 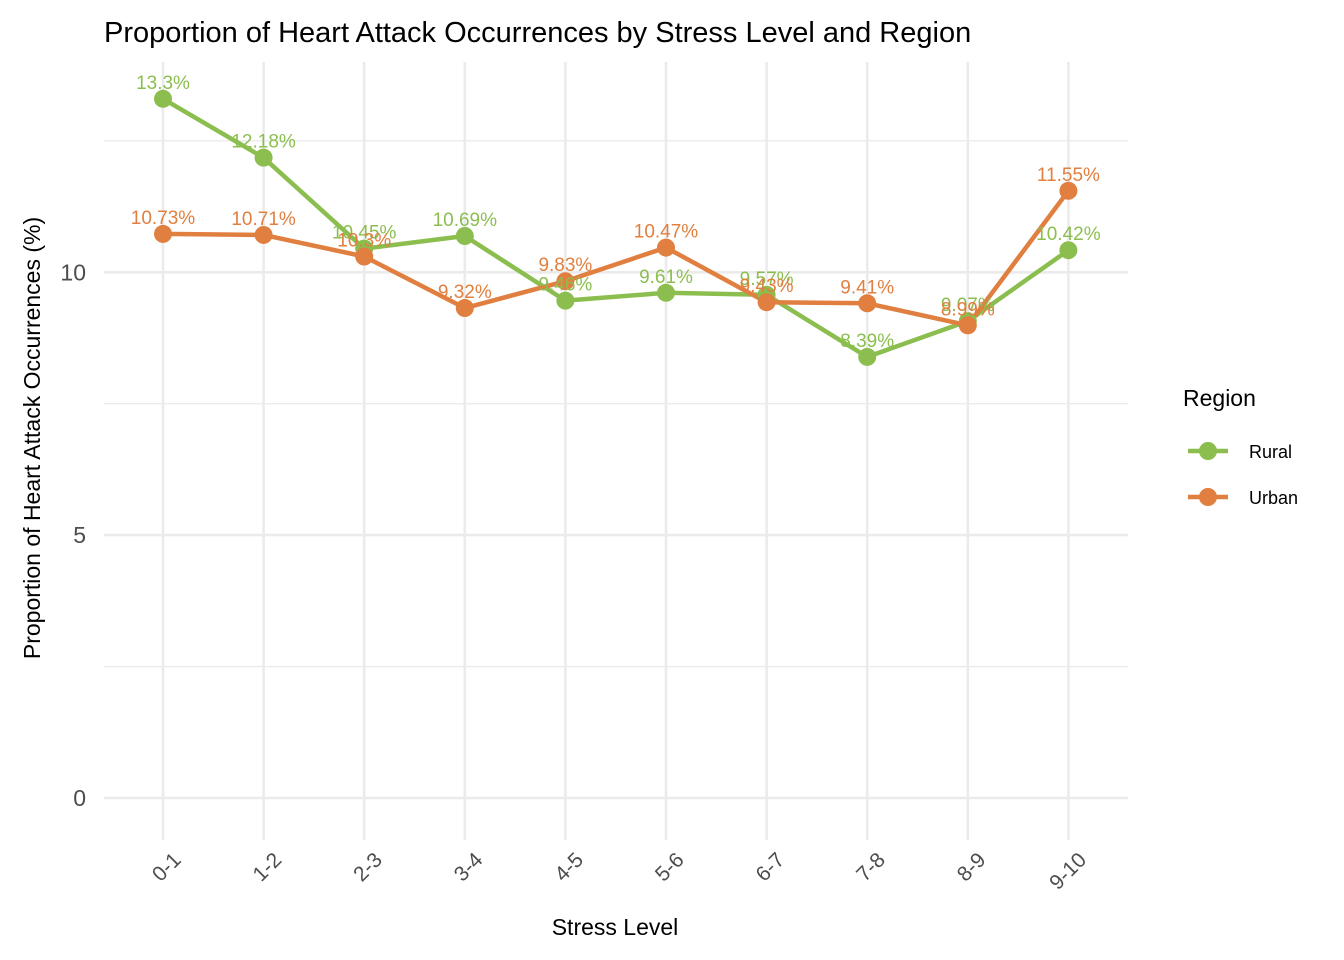 I want to click on data-label-rural: 9.61%, so click(x=666, y=277).